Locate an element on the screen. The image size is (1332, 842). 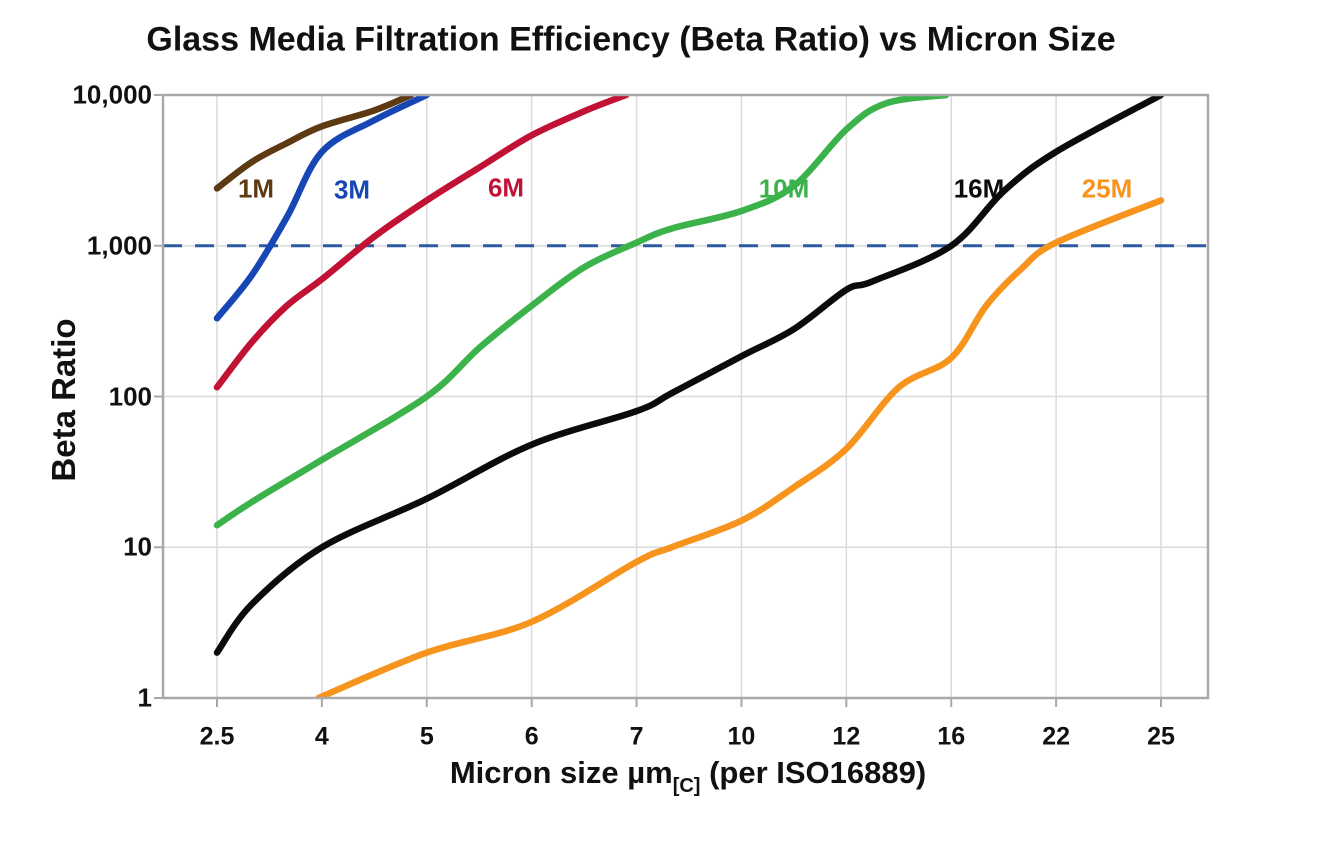
x-tick-label: 4 is located at coordinates (321, 736).